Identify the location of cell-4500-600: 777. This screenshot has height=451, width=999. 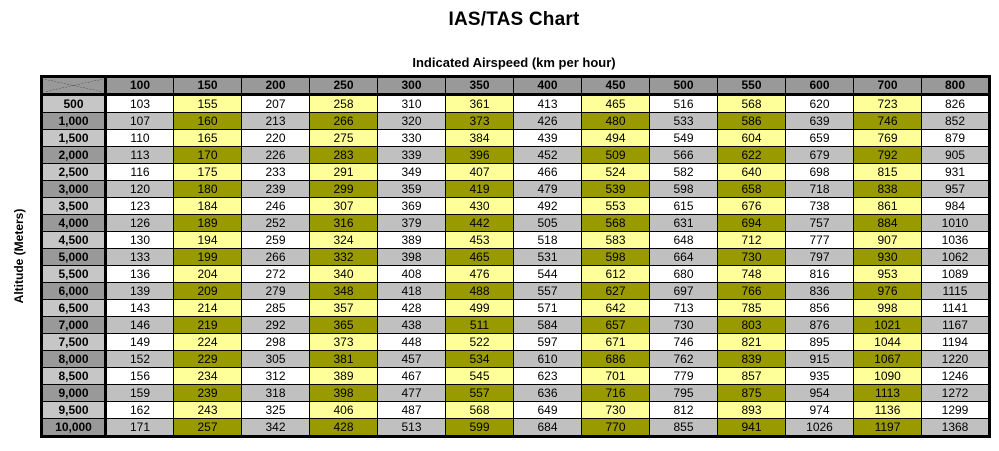
(819, 240).